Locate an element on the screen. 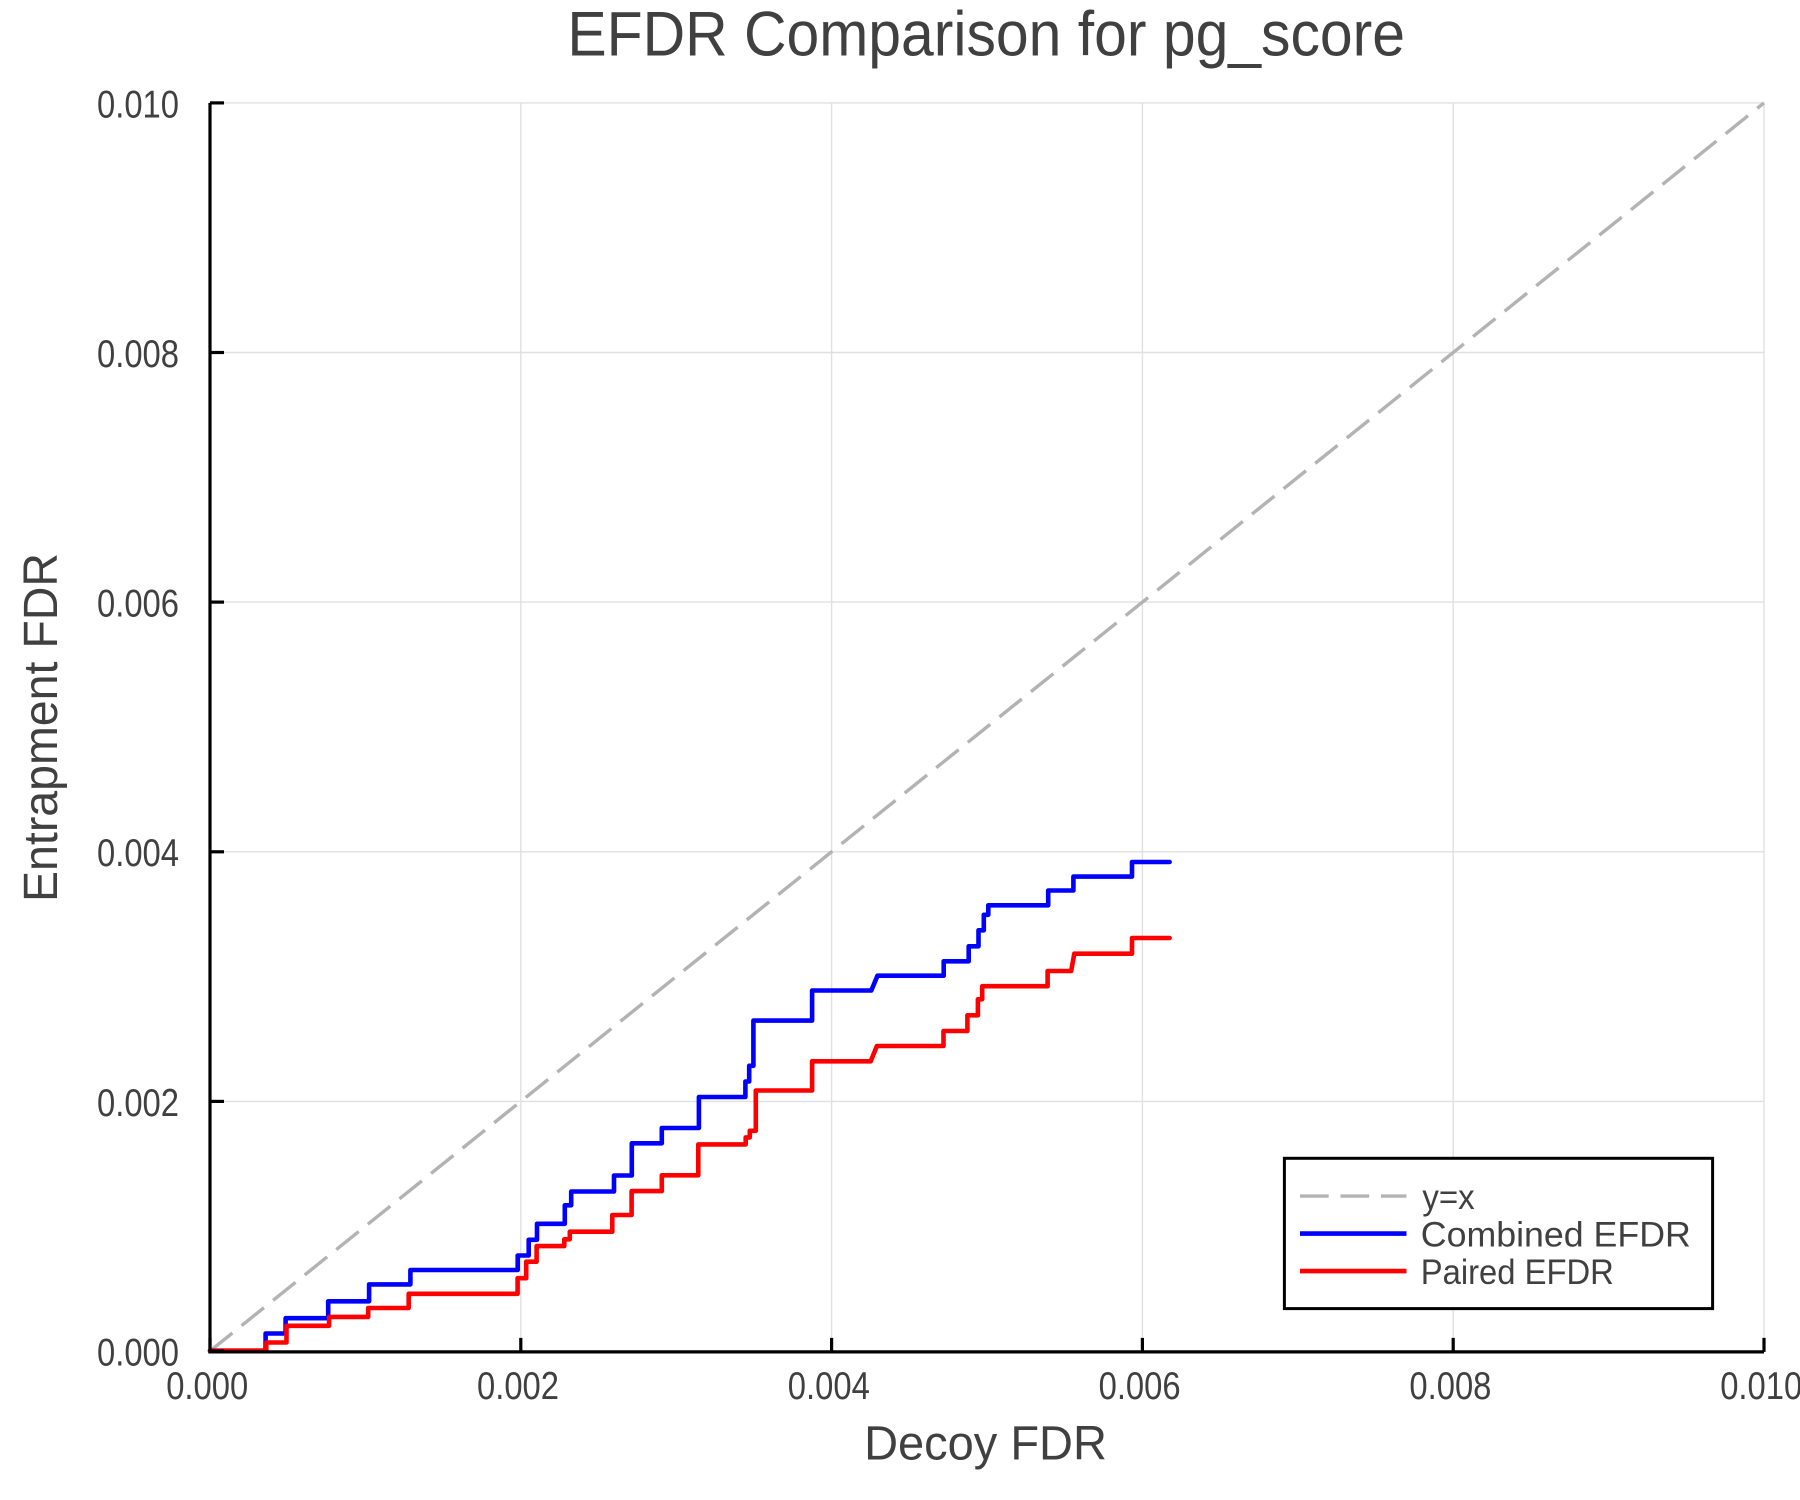  svg-text: y=x is located at coordinates (1448, 1197).